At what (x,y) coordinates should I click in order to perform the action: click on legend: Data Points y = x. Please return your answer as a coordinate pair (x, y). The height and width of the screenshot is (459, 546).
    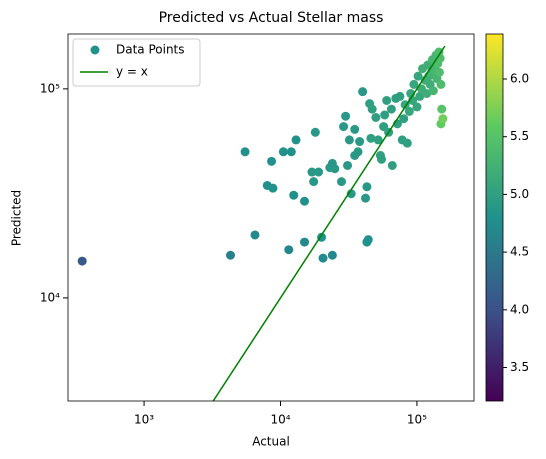
    Looking at the image, I should click on (136, 62).